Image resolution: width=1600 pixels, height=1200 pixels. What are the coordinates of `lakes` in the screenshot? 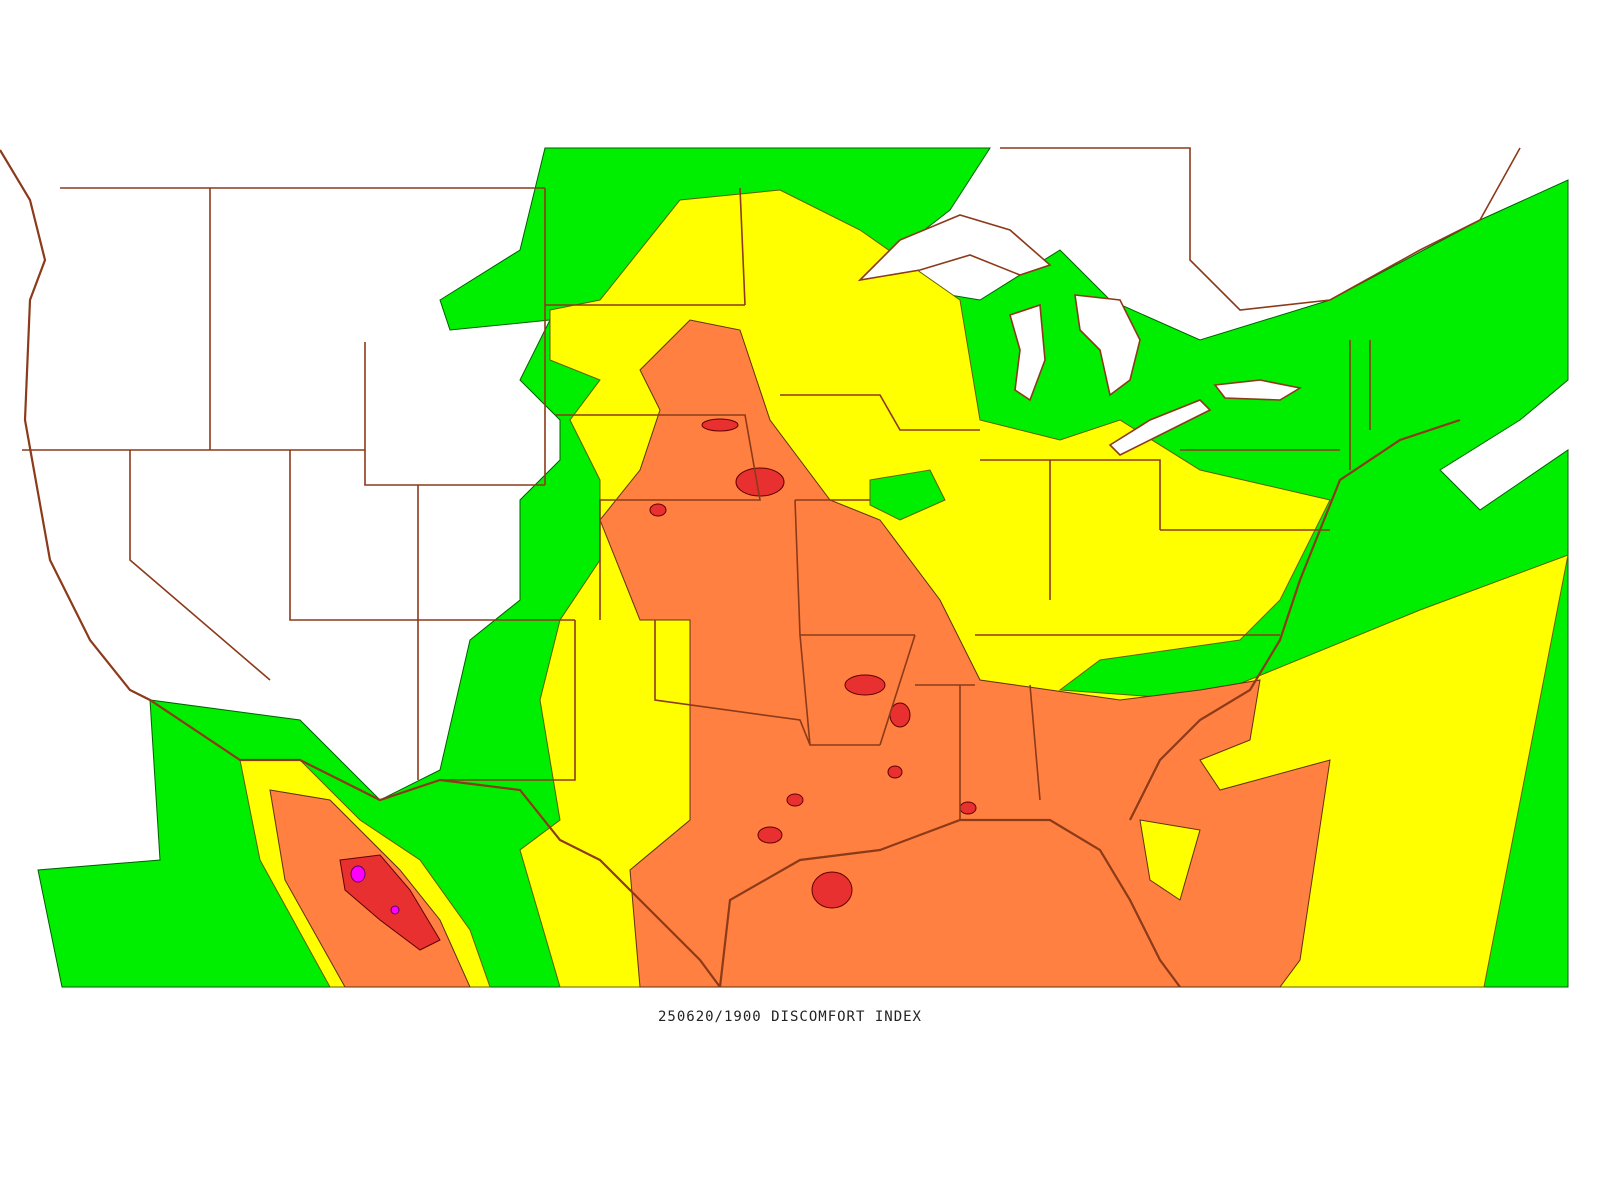 It's located at (1189, 301).